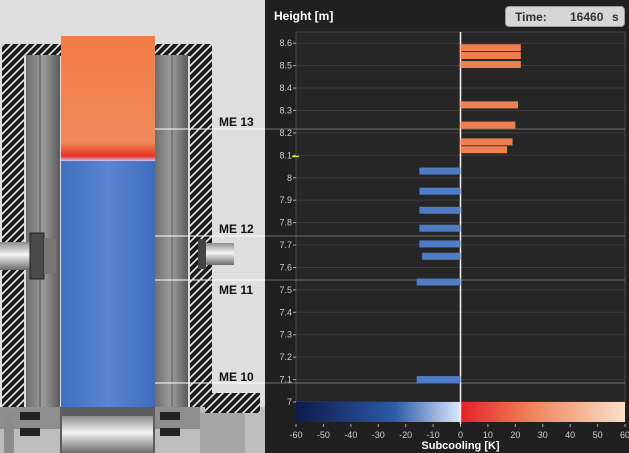 Image resolution: width=629 pixels, height=453 pixels. What do you see at coordinates (378, 412) in the screenshot?
I see `colorbar-cold` at bounding box center [378, 412].